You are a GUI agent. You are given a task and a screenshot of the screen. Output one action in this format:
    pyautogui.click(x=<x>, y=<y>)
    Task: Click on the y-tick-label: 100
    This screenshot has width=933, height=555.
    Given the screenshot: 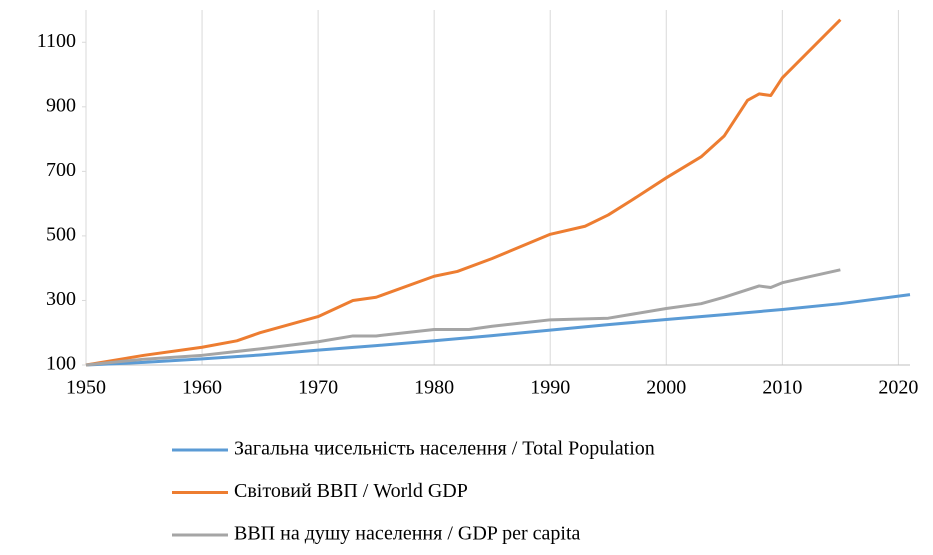 What is the action you would take?
    pyautogui.click(x=61, y=364)
    